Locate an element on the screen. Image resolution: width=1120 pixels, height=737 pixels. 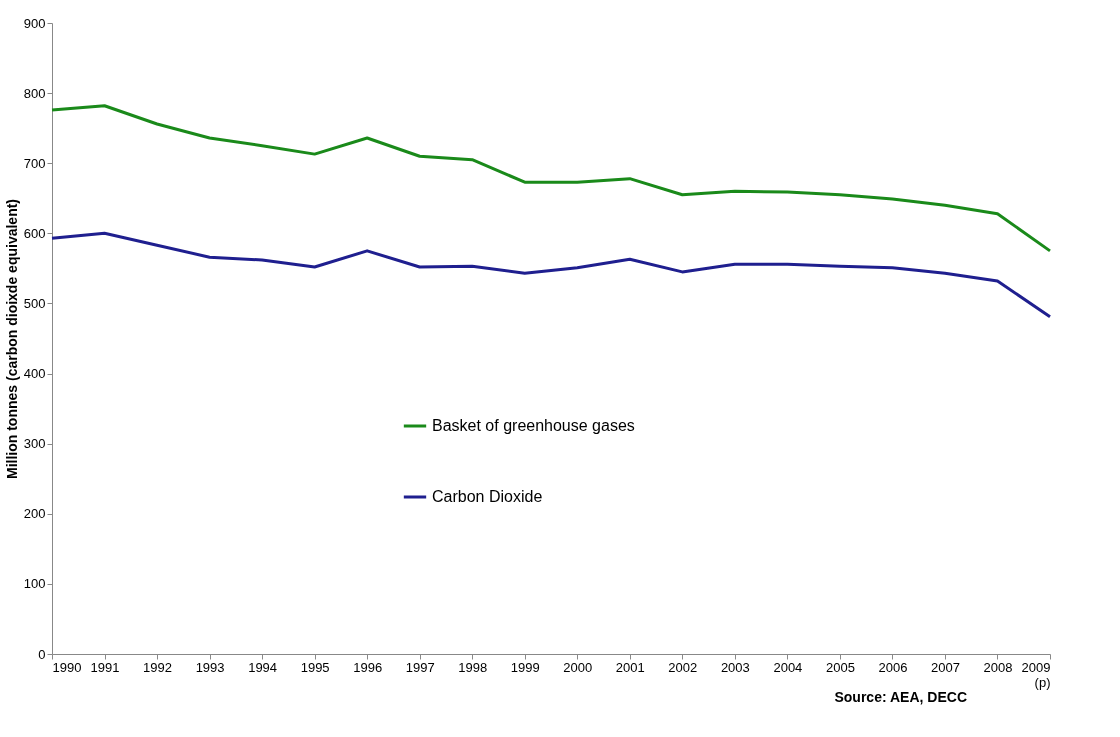
x-tick-label: 1990 is located at coordinates (67, 667).